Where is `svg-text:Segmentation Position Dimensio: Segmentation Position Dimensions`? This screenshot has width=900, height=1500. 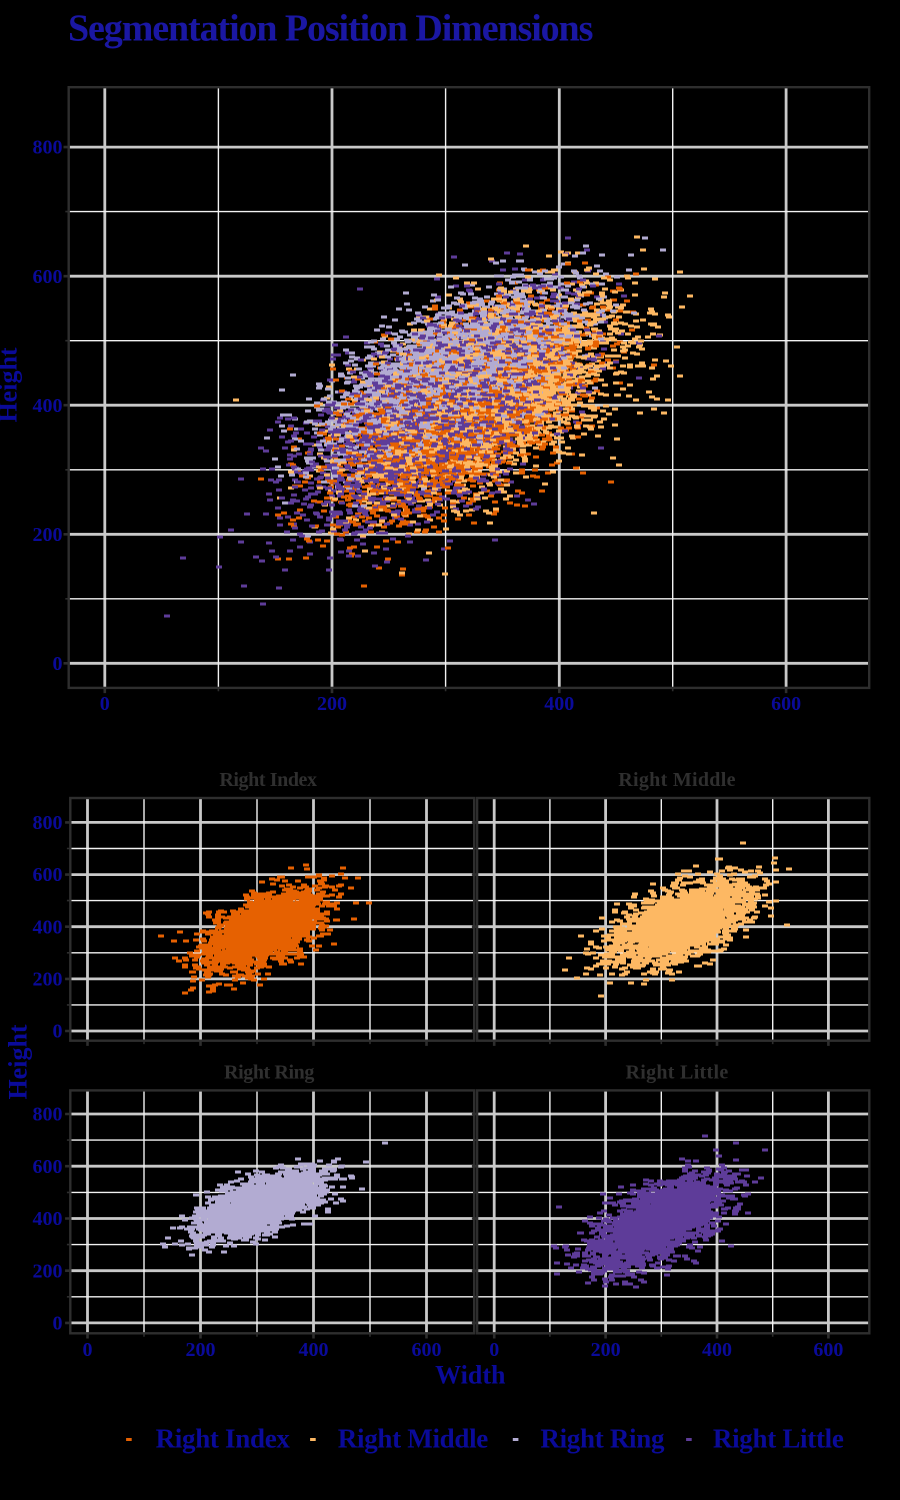 svg-text:Segmentation Position Dimensio: Segmentation Position Dimensions is located at coordinates (330, 29).